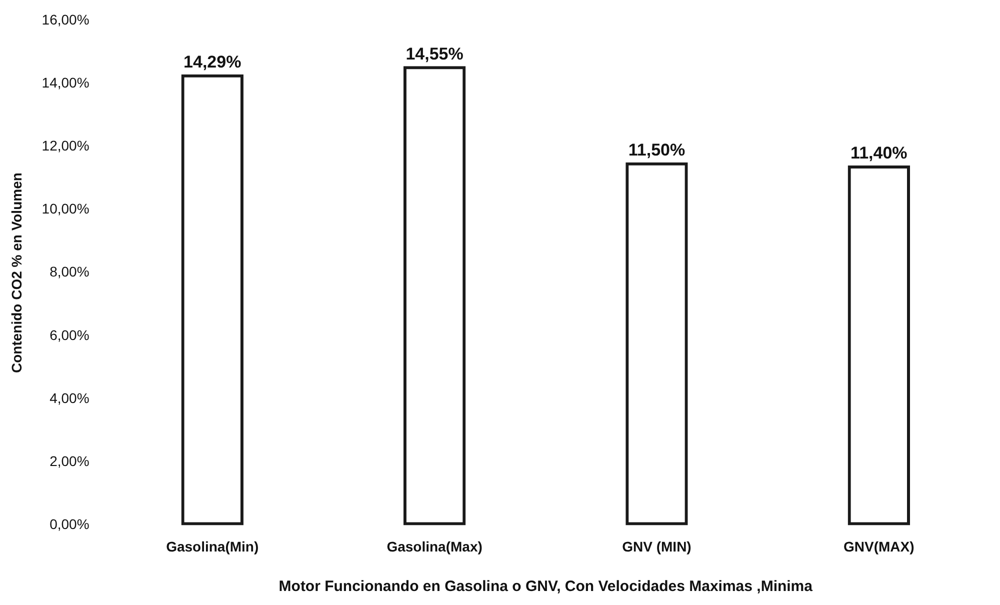  What do you see at coordinates (66, 82) in the screenshot?
I see `y-tick-label: 14,00%` at bounding box center [66, 82].